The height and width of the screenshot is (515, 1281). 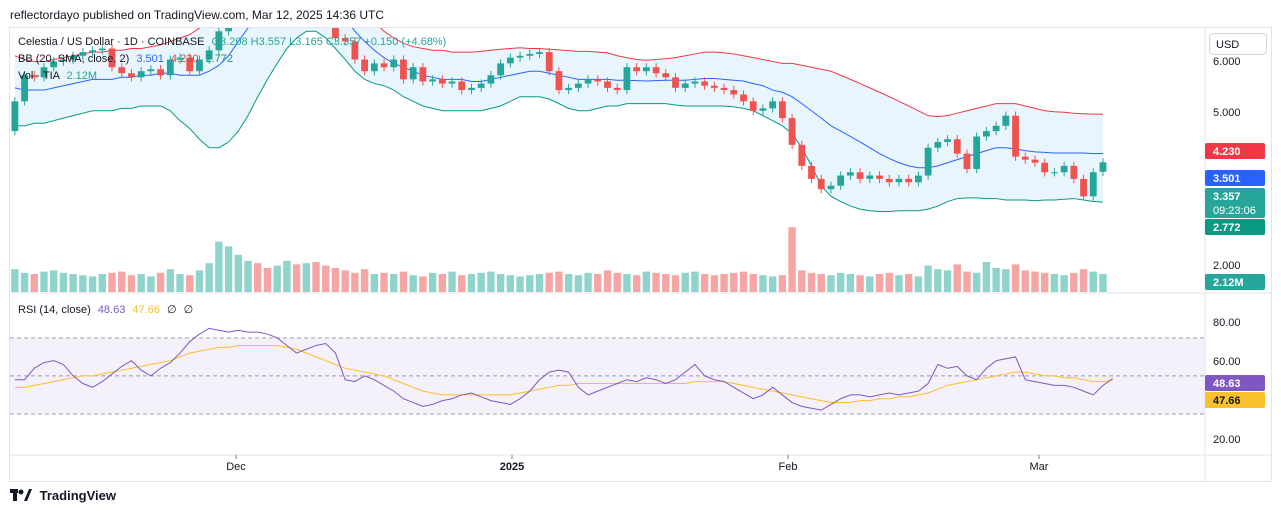 What do you see at coordinates (1227, 362) in the screenshot?
I see `rsi-tick-label: 60.00` at bounding box center [1227, 362].